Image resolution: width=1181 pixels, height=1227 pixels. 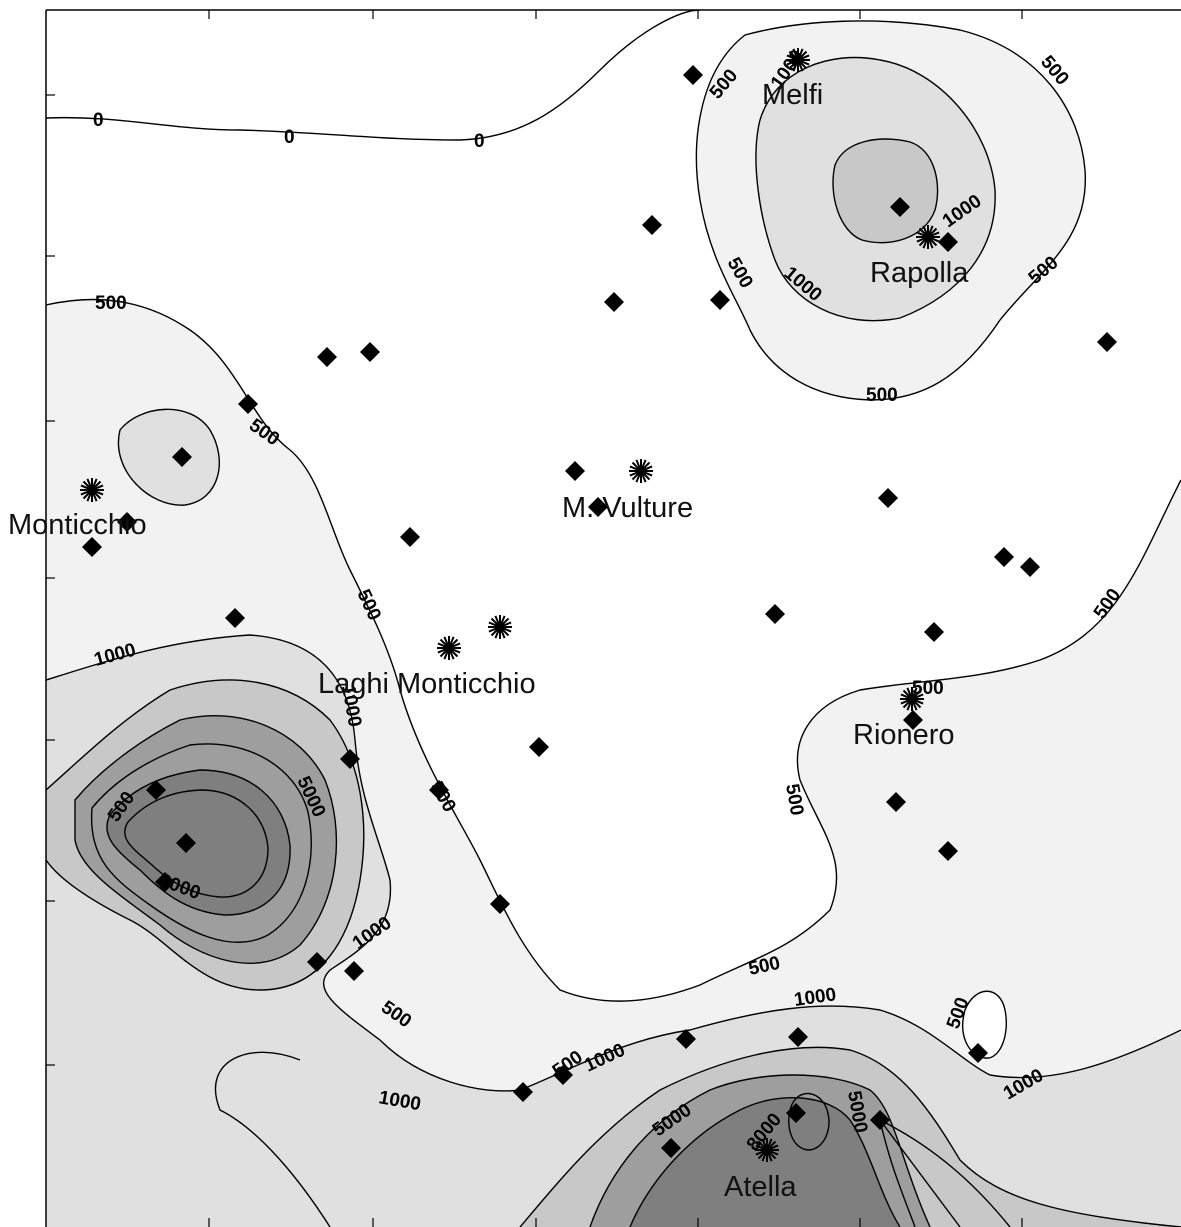 I want to click on contour-line-south-mid, so click(x=850, y=1136).